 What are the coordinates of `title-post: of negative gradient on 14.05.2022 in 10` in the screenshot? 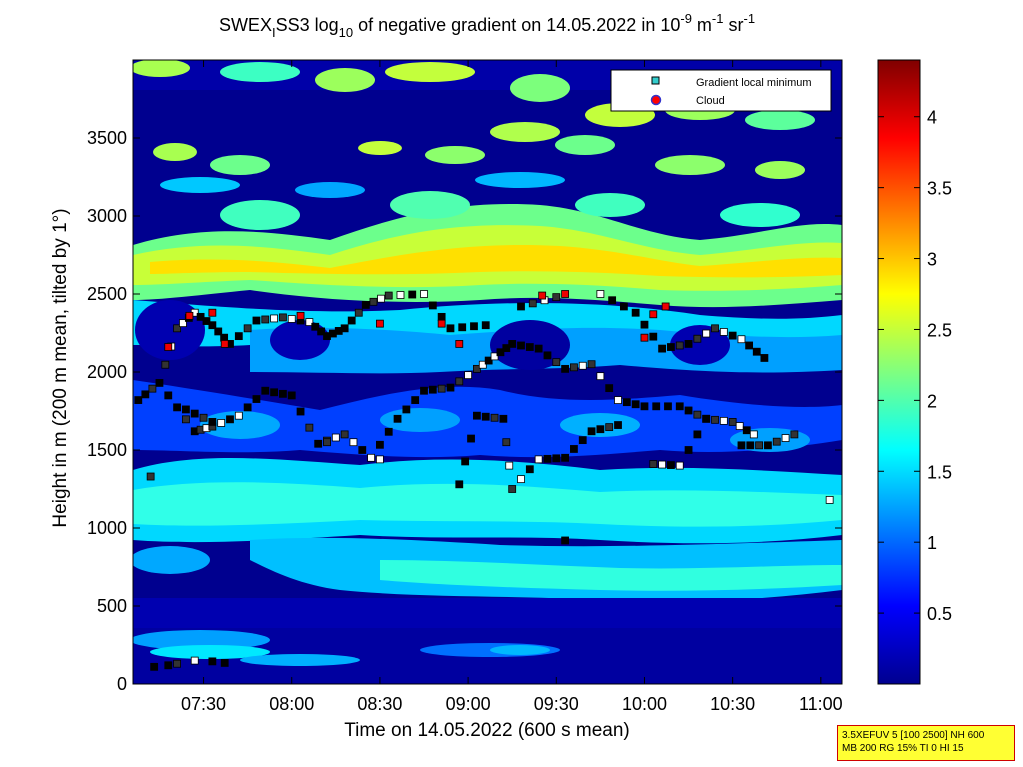 It's located at (516, 25).